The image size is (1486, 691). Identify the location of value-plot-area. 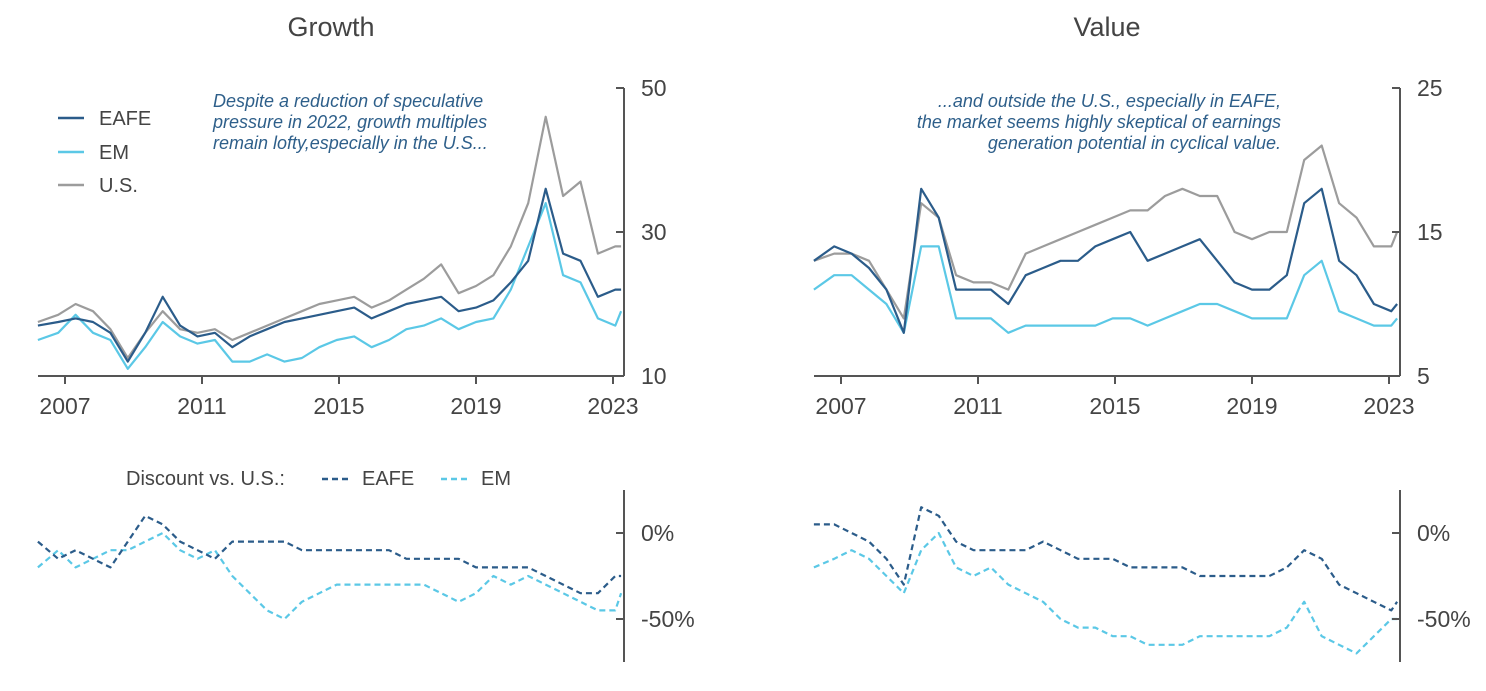
(1106, 239).